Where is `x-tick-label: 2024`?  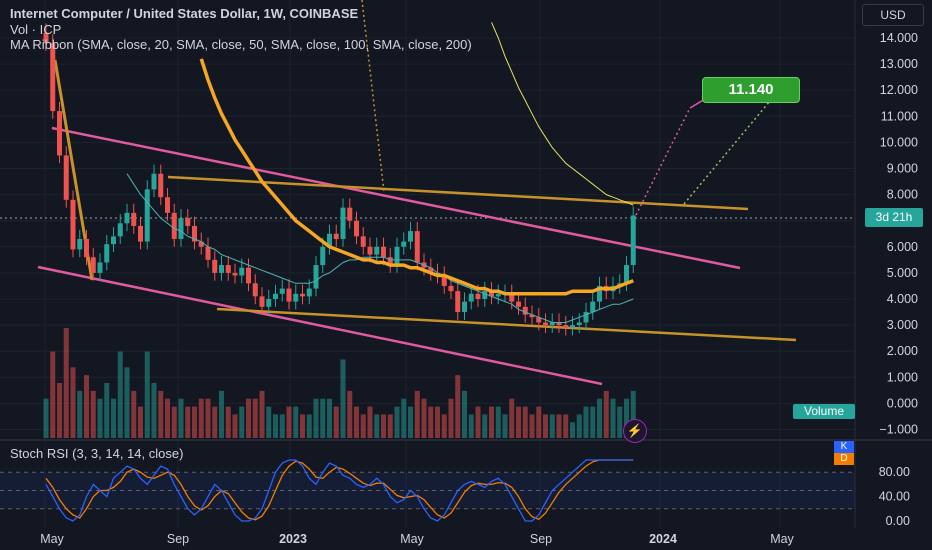 x-tick-label: 2024 is located at coordinates (663, 539).